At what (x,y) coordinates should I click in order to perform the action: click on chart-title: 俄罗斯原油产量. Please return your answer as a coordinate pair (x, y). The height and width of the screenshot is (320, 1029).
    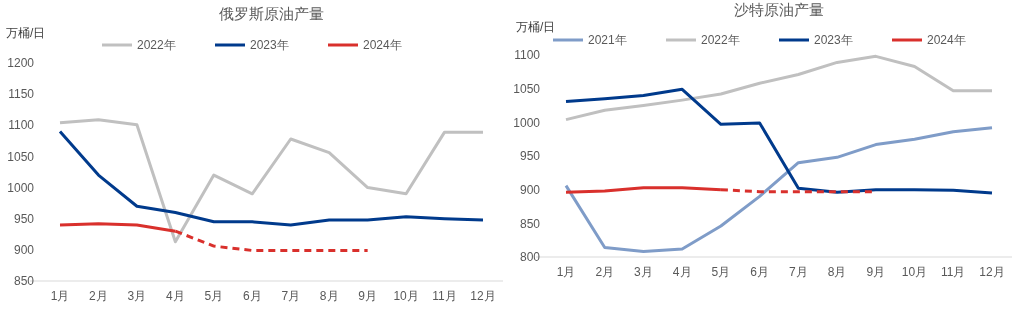
    Looking at the image, I should click on (271, 13).